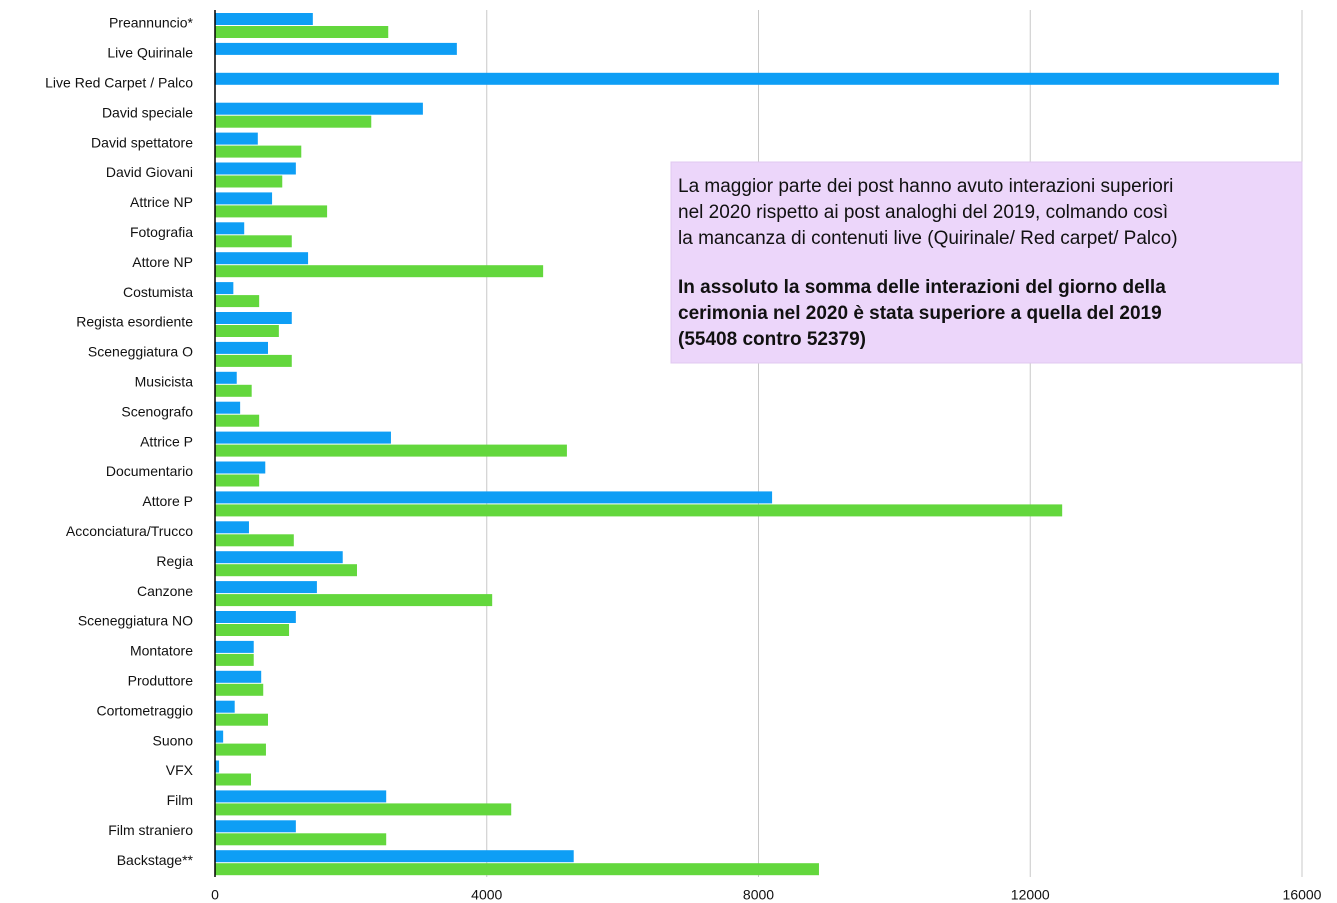  What do you see at coordinates (161, 202) in the screenshot?
I see `y-tick-label: Attrice NP` at bounding box center [161, 202].